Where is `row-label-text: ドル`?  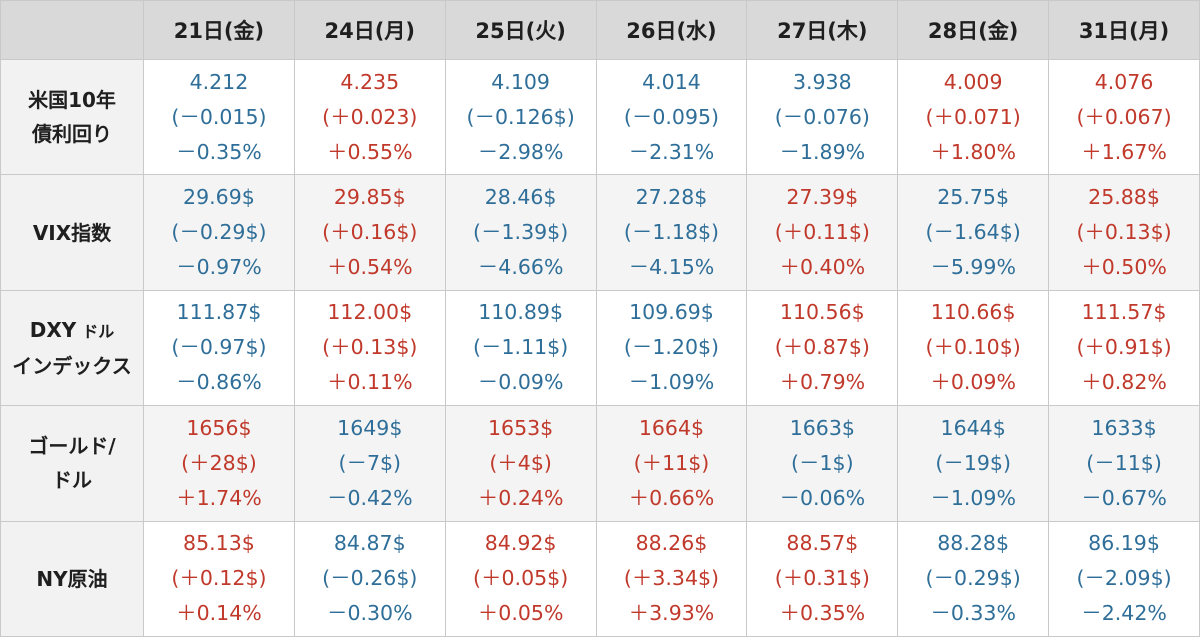
row-label-text: ドル is located at coordinates (72, 480).